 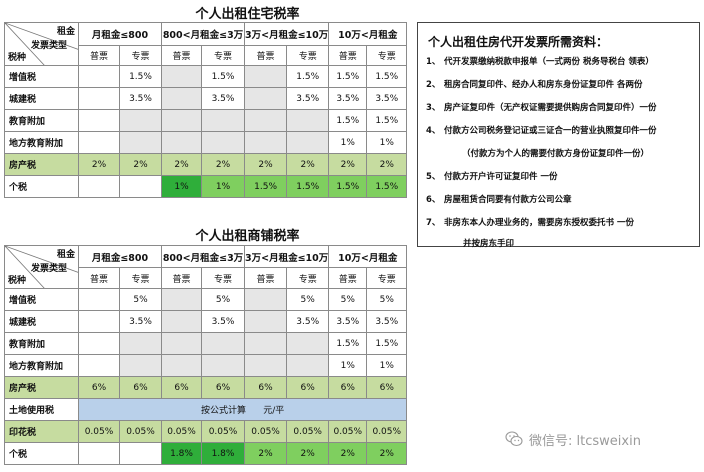 What do you see at coordinates (488, 243) in the screenshot?
I see `document-item: 并按房东手印` at bounding box center [488, 243].